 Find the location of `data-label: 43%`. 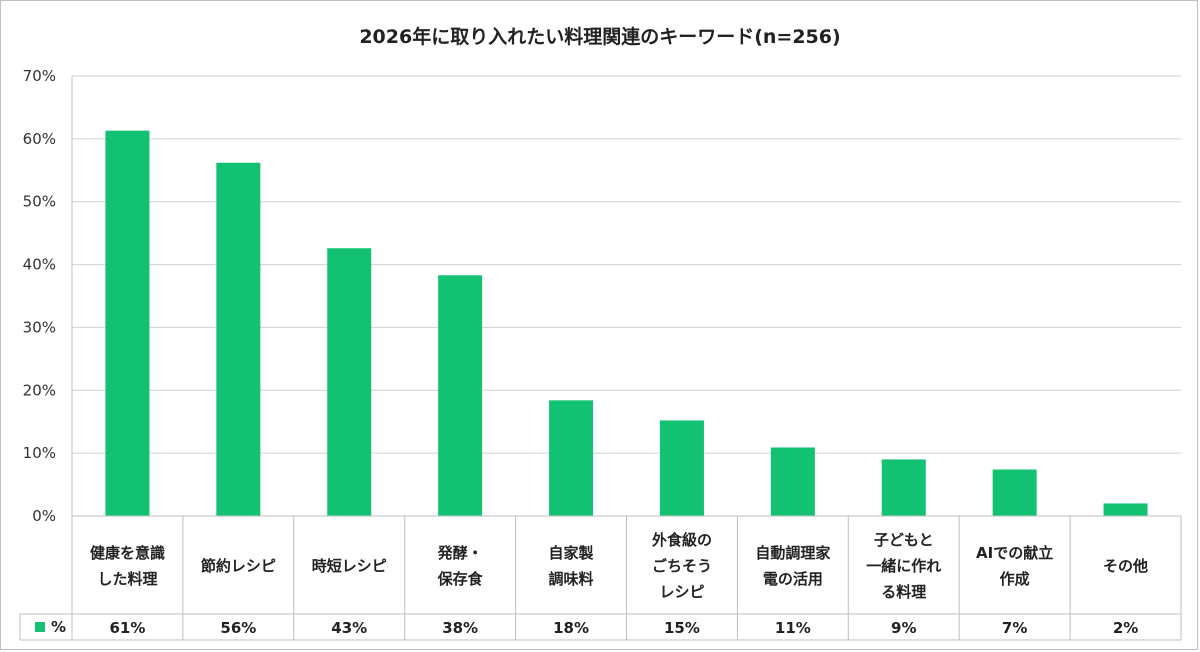

data-label: 43% is located at coordinates (349, 628).